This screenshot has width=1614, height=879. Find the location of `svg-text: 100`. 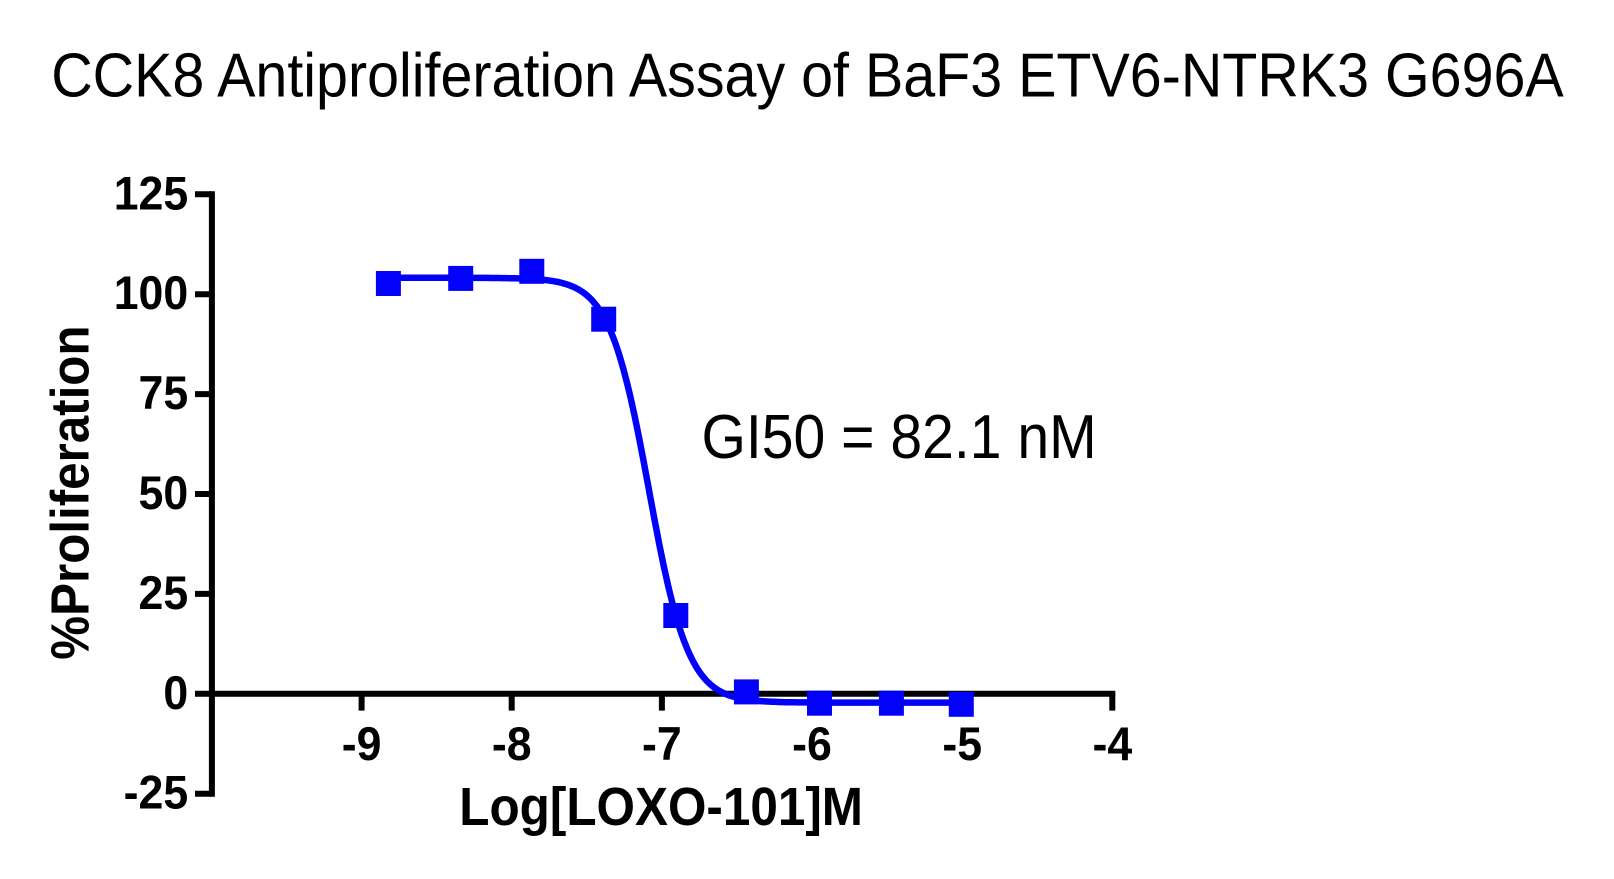

svg-text: 100 is located at coordinates (151, 293).